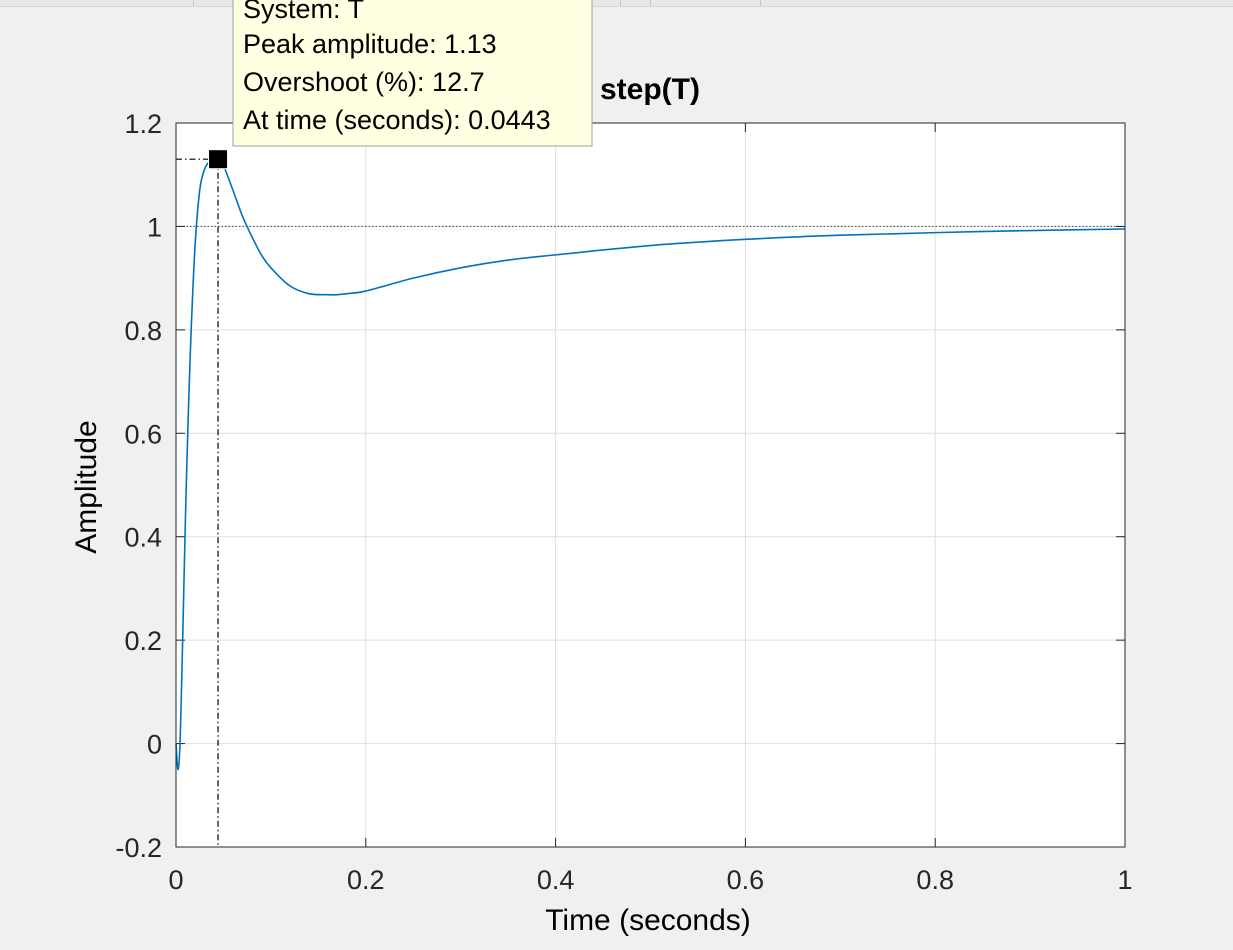  What do you see at coordinates (143, 124) in the screenshot?
I see `y-tick-label: 1.2` at bounding box center [143, 124].